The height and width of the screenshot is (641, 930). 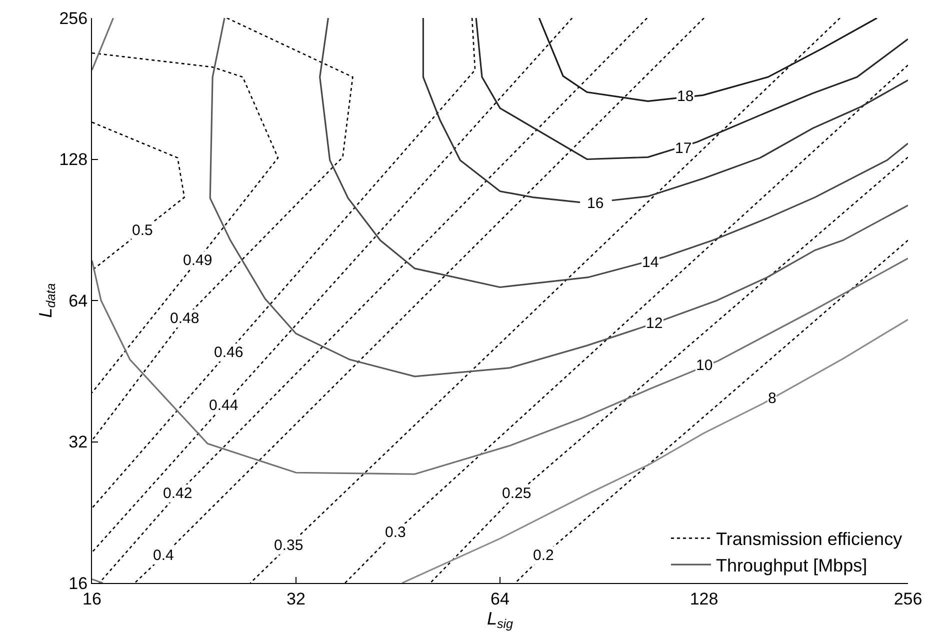 What do you see at coordinates (296, 598) in the screenshot?
I see `x-tick-label: 32` at bounding box center [296, 598].